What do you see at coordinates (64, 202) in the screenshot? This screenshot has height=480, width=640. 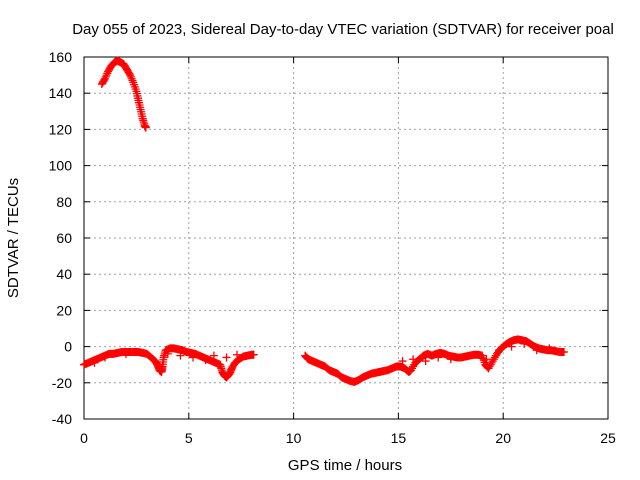 I see `y-tick-label: 80` at bounding box center [64, 202].